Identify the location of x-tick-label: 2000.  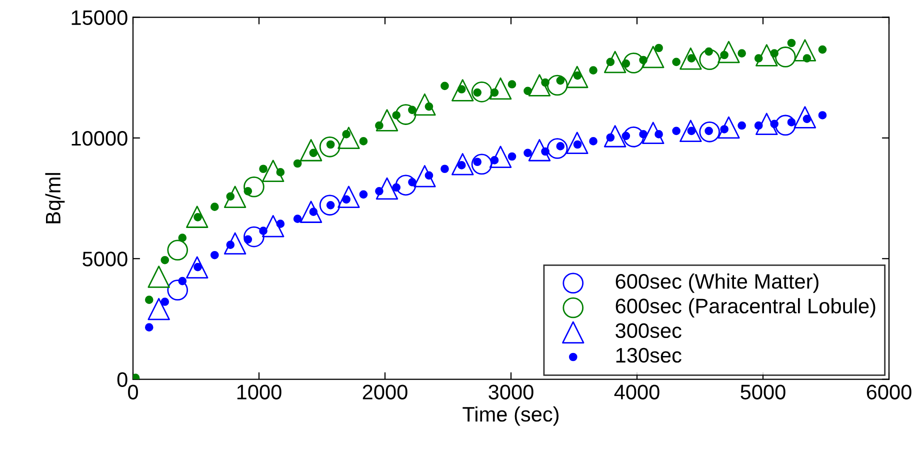
(385, 392).